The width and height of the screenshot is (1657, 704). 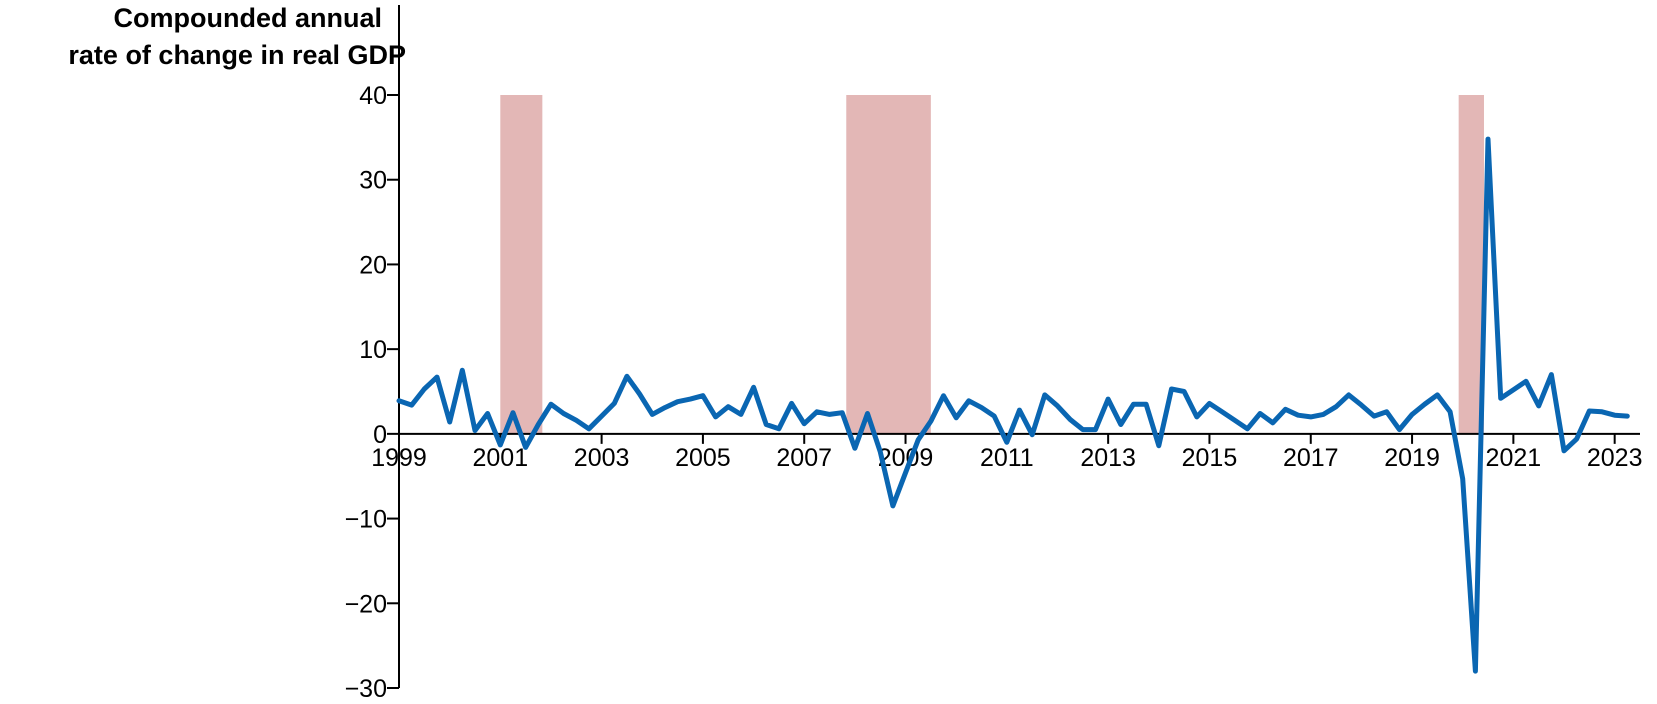 What do you see at coordinates (602, 458) in the screenshot?
I see `x-tick-label: 2003` at bounding box center [602, 458].